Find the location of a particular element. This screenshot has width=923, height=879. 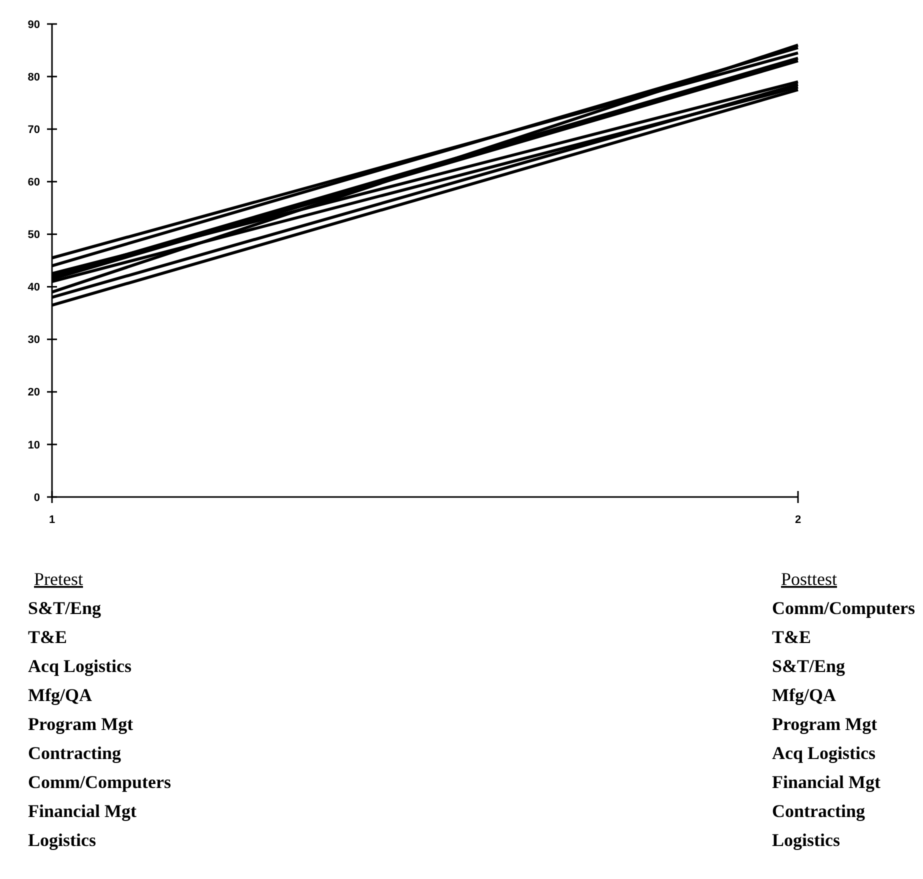

x-tick-label: 2 is located at coordinates (798, 520).